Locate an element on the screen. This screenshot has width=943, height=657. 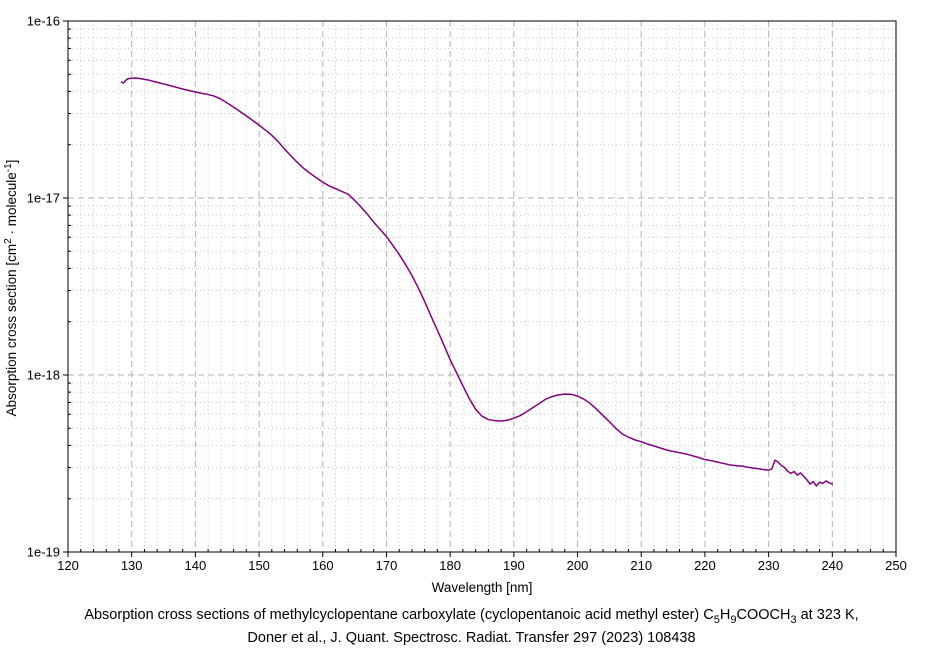
x-tick-label: 120 is located at coordinates (68, 565).